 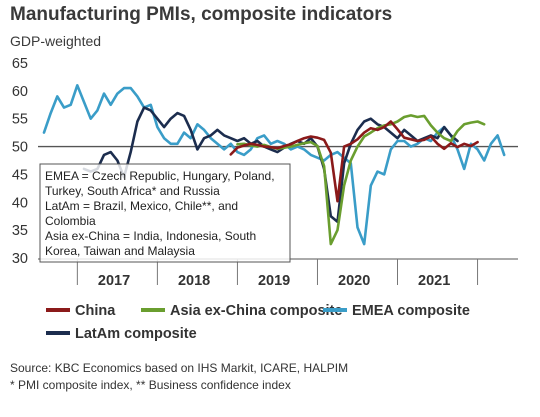 What do you see at coordinates (20, 203) in the screenshot?
I see `y-tick-label: 40` at bounding box center [20, 203].